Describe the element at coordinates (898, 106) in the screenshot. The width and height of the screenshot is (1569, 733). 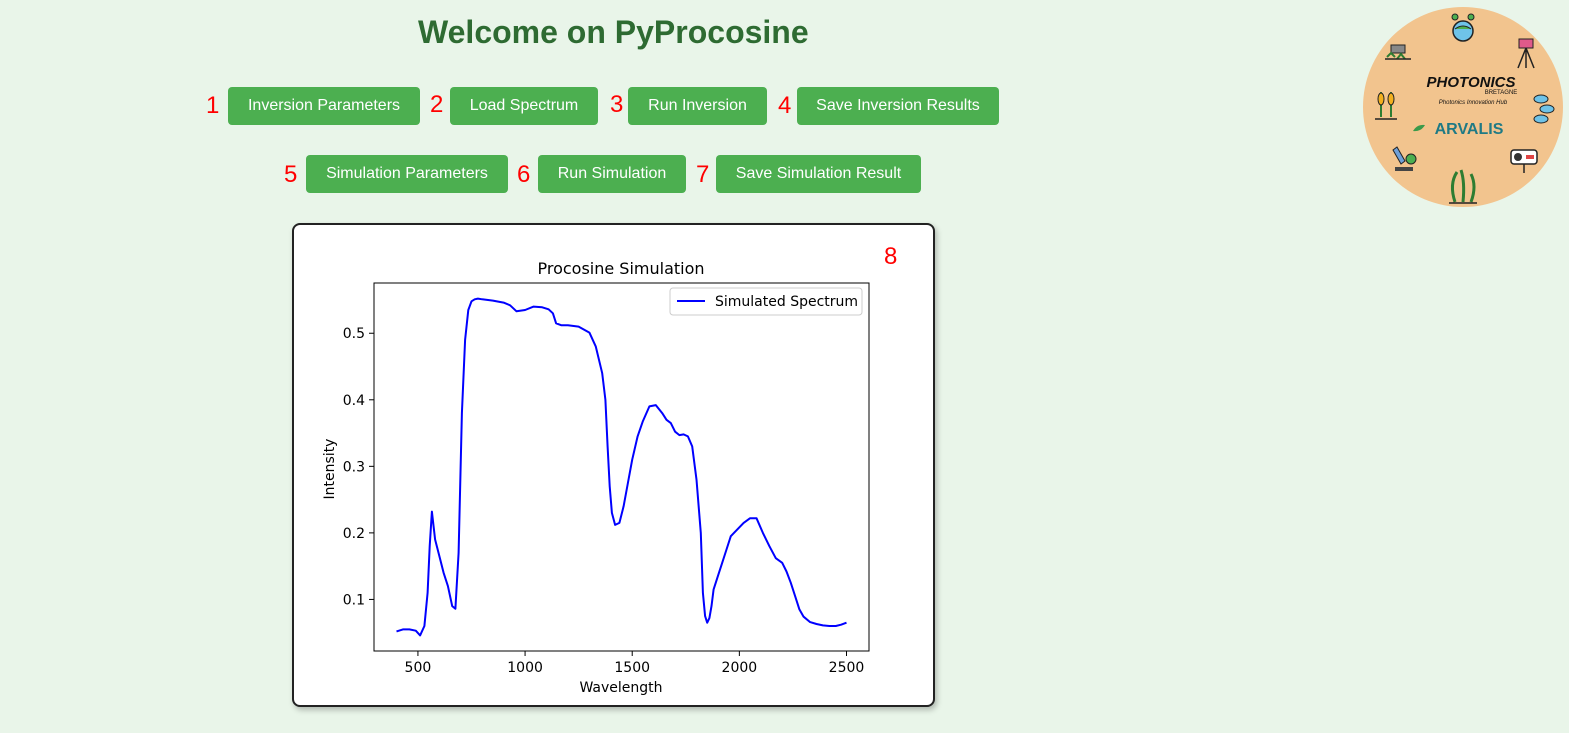
I see `save-inversion-results-button: Save Inversion Results` at that location.